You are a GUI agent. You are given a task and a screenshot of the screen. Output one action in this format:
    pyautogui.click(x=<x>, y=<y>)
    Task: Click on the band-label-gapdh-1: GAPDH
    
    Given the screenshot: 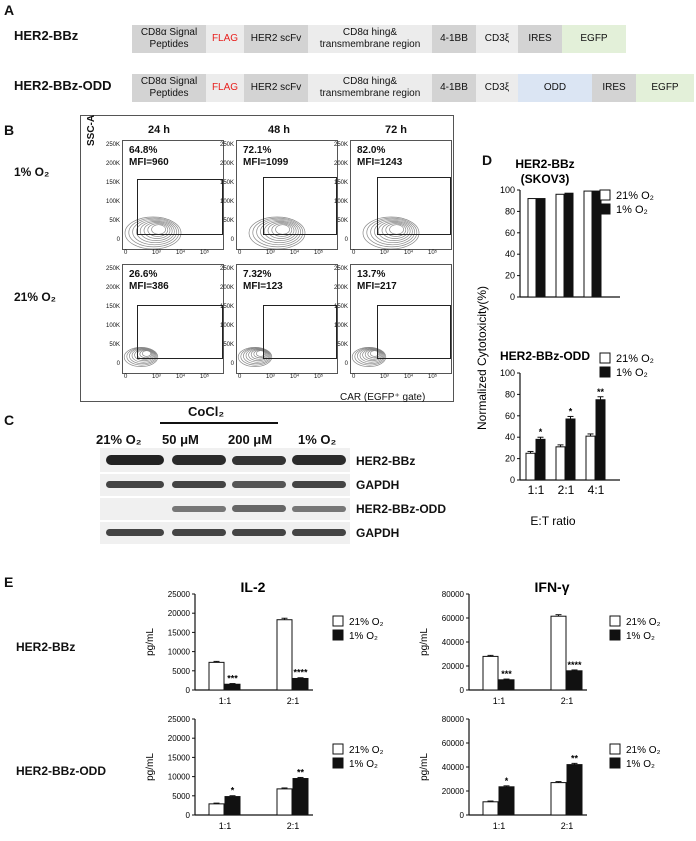 What is the action you would take?
    pyautogui.click(x=378, y=485)
    